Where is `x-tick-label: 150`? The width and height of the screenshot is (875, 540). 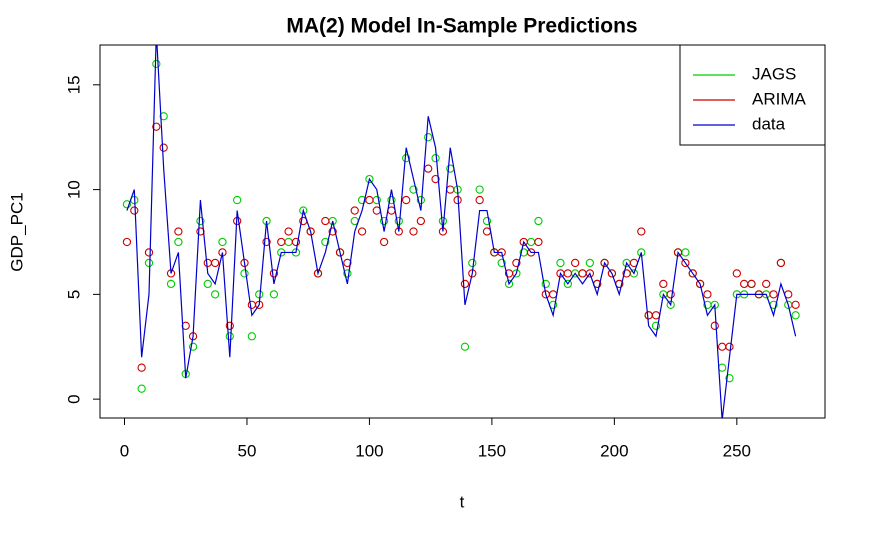
x-tick-label: 150 is located at coordinates (492, 450).